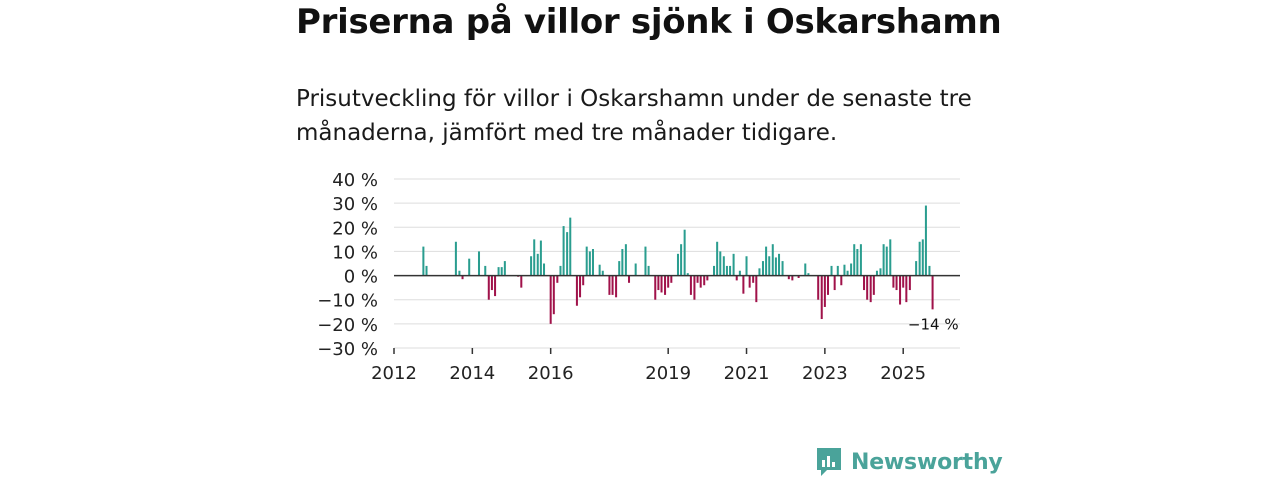  What do you see at coordinates (347, 325) in the screenshot?
I see `y-tick-label: −20 %` at bounding box center [347, 325].